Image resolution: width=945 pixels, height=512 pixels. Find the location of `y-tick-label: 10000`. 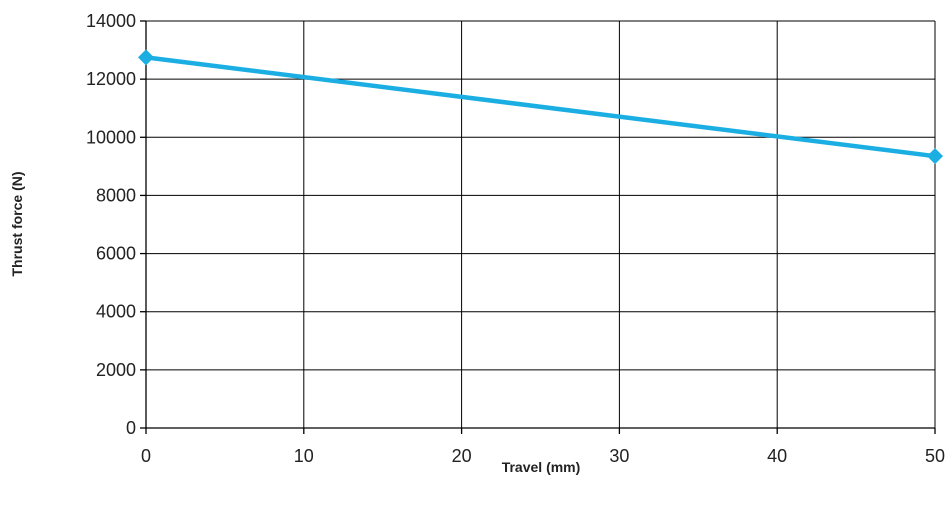

y-tick-label: 10000 is located at coordinates (111, 137).